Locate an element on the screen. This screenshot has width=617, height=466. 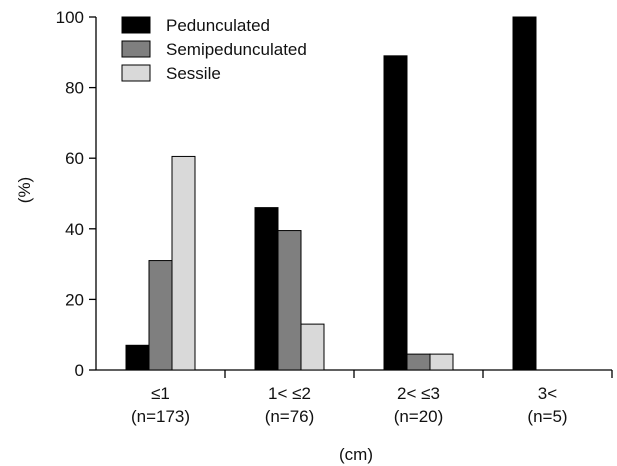
legend-label: Sessile is located at coordinates (193, 73).